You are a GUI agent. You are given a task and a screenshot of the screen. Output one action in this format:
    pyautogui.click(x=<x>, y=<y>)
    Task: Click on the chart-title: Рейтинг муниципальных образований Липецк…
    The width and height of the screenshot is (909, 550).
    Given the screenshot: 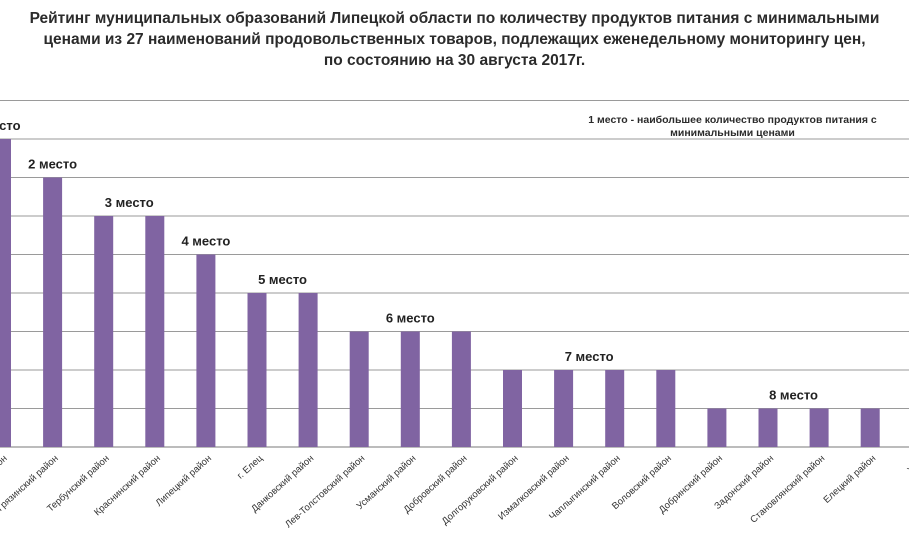 What is the action you would take?
    pyautogui.click(x=454, y=39)
    